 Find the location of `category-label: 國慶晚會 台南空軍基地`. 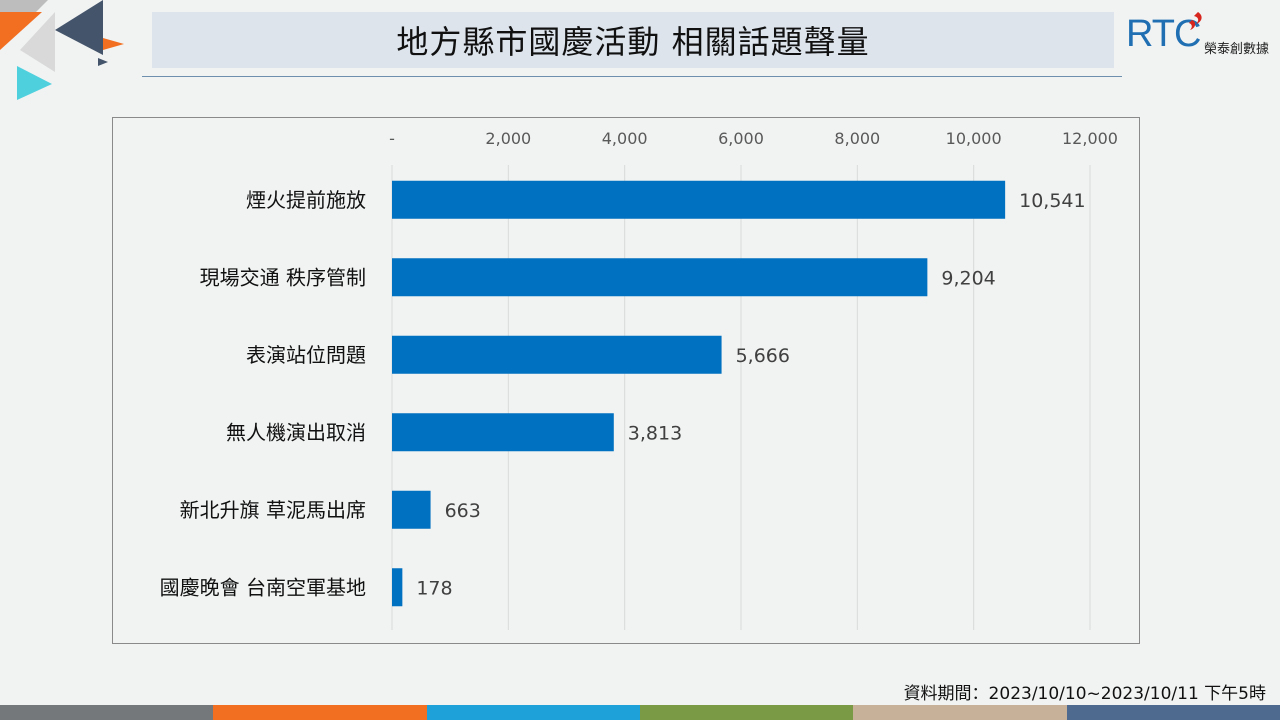

category-label: 國慶晚會 台南空軍基地 is located at coordinates (263, 587).